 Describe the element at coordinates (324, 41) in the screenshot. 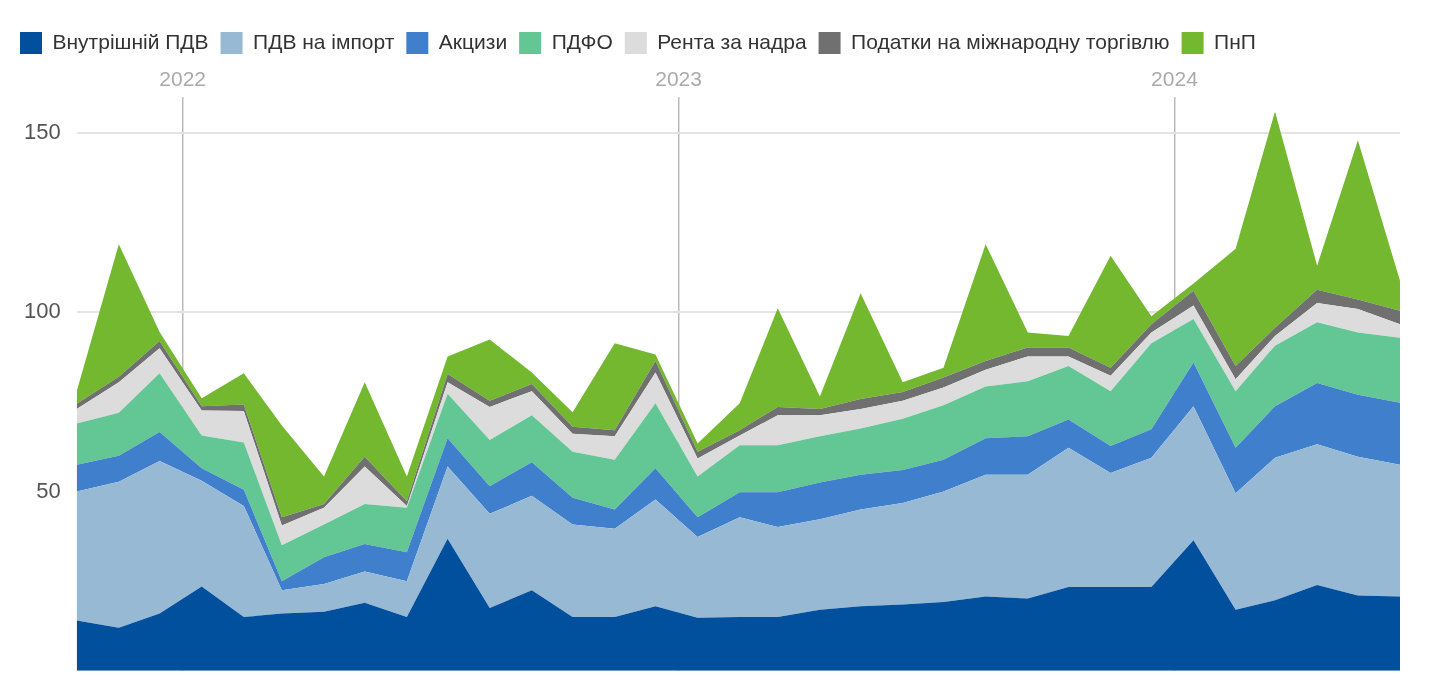

I see `legend-label: ПДВ на імпорт` at that location.